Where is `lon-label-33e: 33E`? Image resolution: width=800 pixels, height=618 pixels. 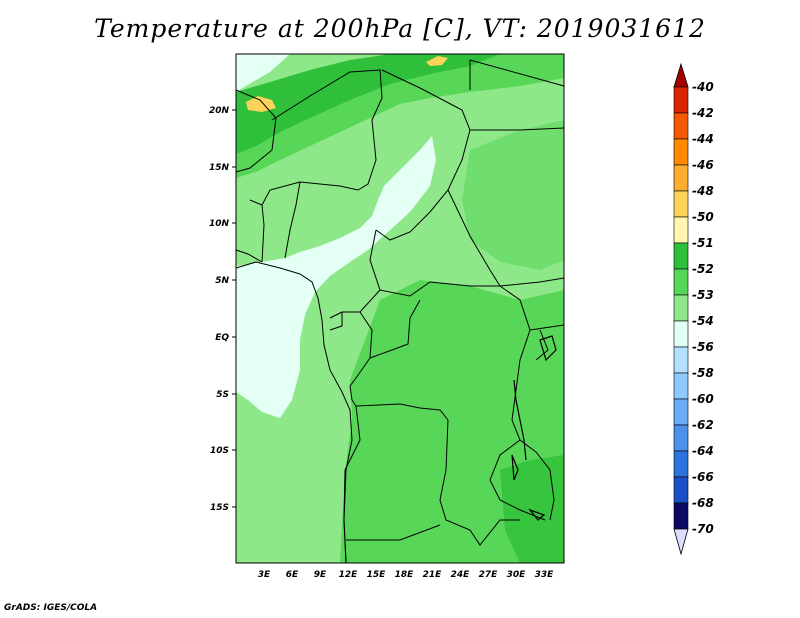
lon-label-33e: 33E is located at coordinates (545, 575).